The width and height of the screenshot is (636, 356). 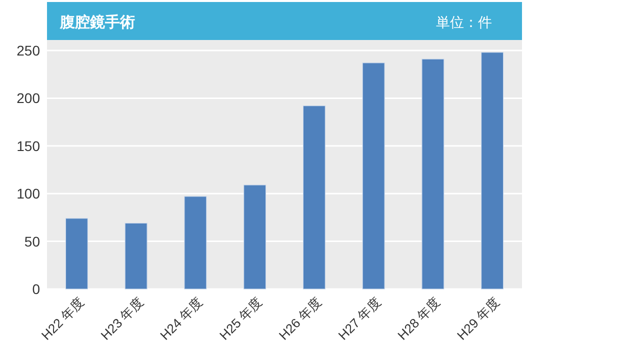 I want to click on x-tick-label: H24 年度, so click(x=181, y=318).